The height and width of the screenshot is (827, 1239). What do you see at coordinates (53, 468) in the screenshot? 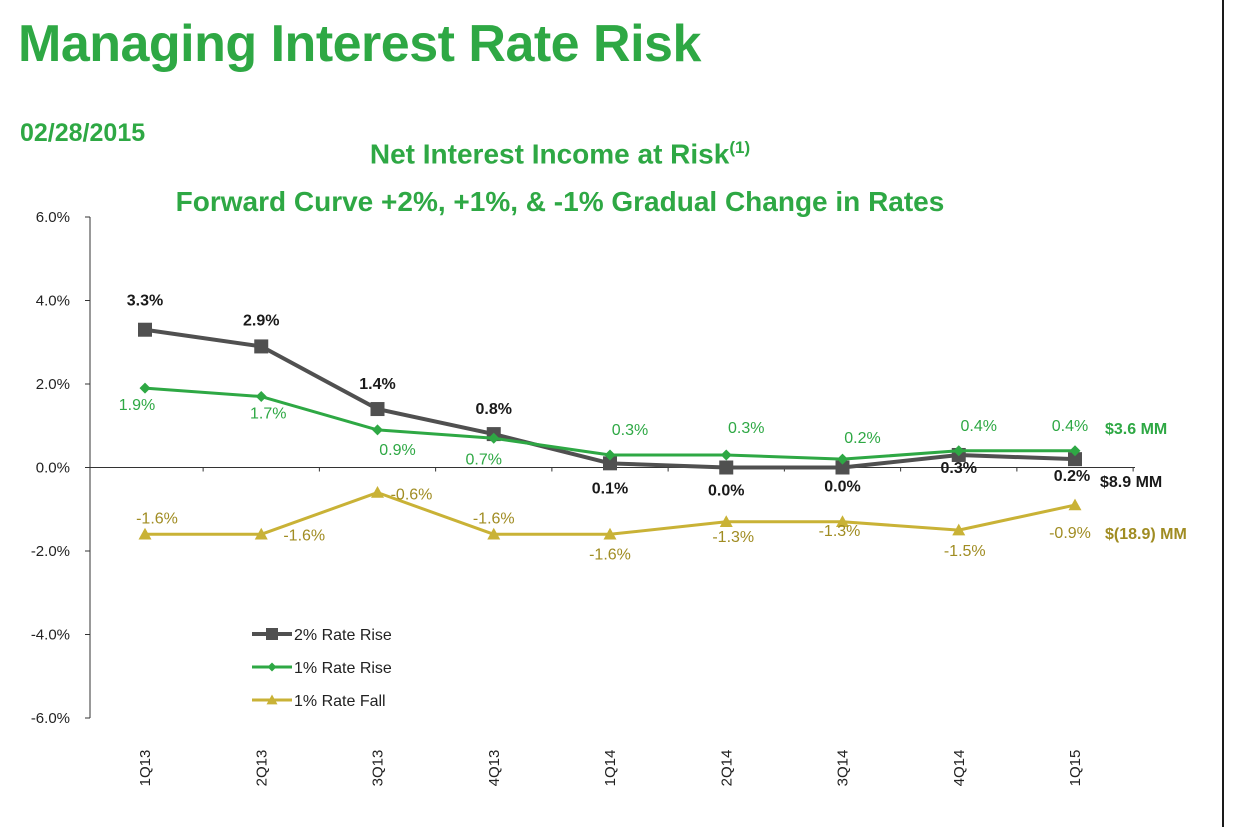
I see `y-tick-label: 0.0%` at bounding box center [53, 468].